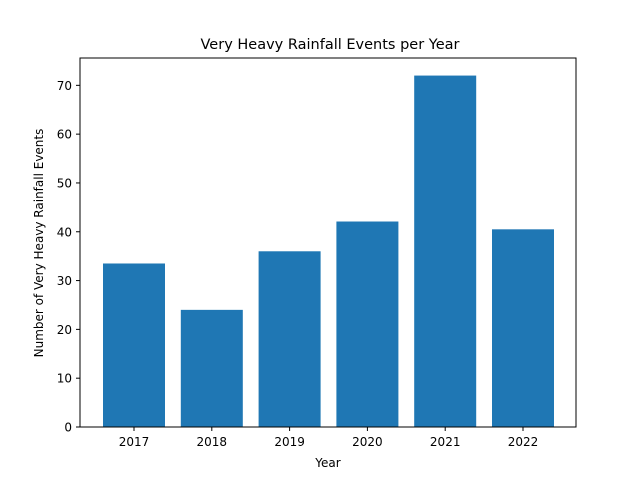  What do you see at coordinates (64, 281) in the screenshot?
I see `y-tick-label-30: 30` at bounding box center [64, 281].